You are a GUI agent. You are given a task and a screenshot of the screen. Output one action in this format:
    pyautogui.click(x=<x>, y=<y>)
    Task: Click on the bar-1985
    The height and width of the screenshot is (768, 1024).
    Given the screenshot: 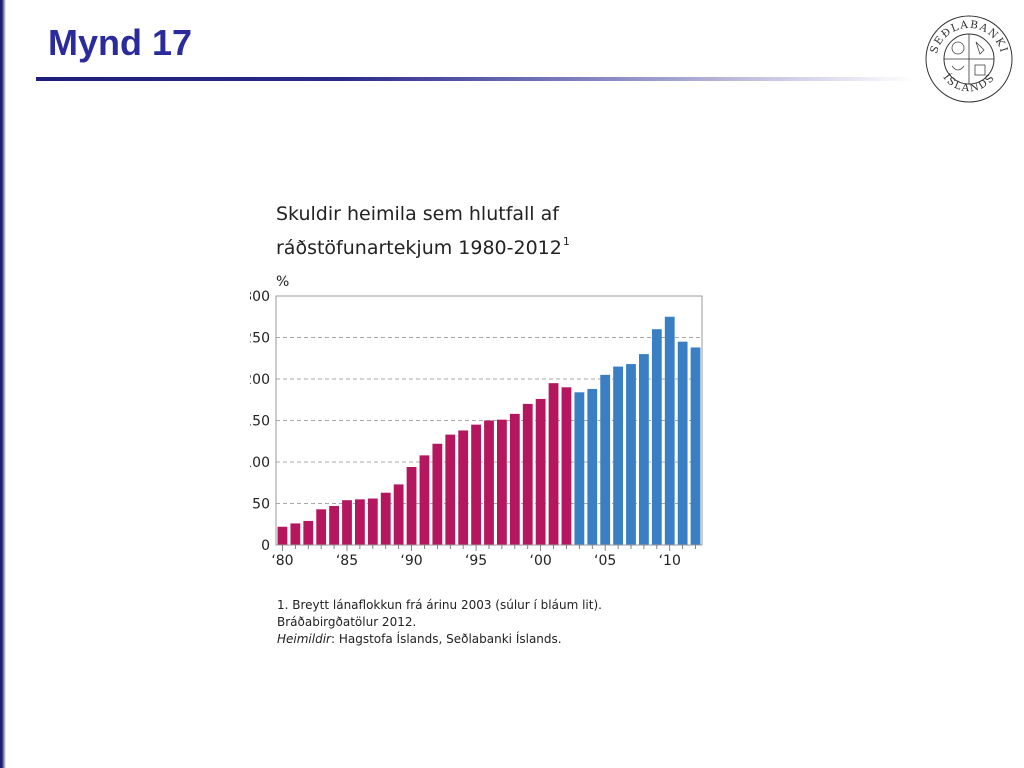 What is the action you would take?
    pyautogui.click(x=347, y=522)
    